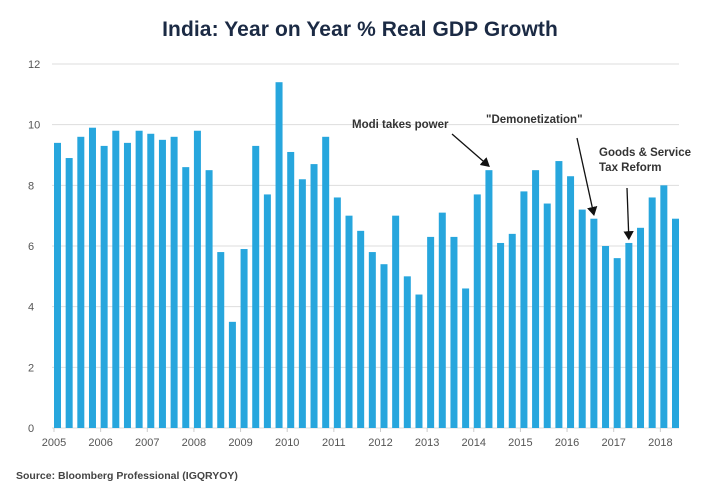 This screenshot has width=720, height=500. Describe the element at coordinates (100, 443) in the screenshot. I see `x-tick-label: 2006` at that location.